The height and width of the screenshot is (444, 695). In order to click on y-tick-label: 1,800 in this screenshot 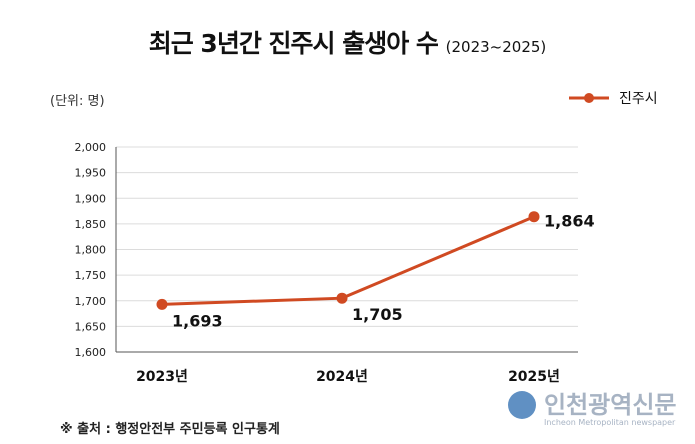, I will do `click(91, 250)`.